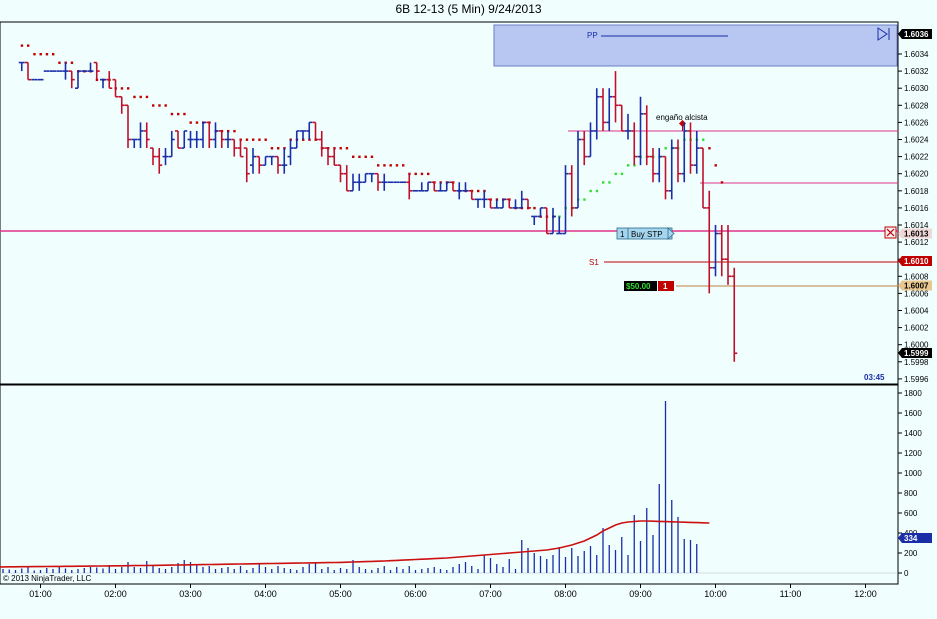 The height and width of the screenshot is (619, 937). I want to click on time-tick-label: 01:00, so click(40, 594).